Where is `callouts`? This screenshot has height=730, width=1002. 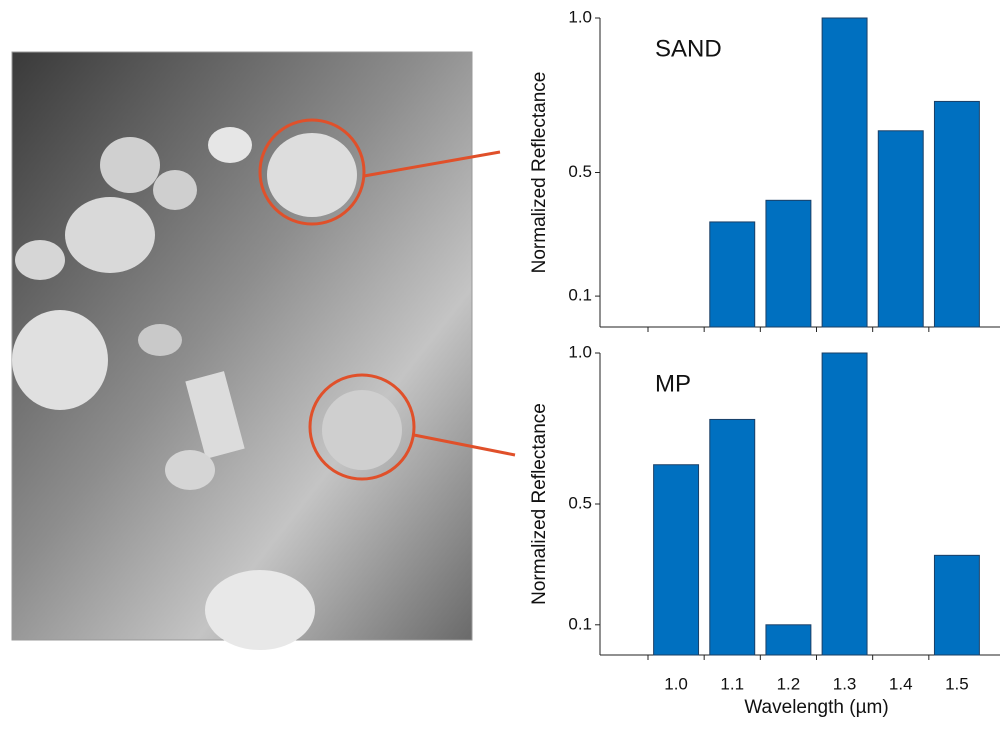 callouts is located at coordinates (387, 299).